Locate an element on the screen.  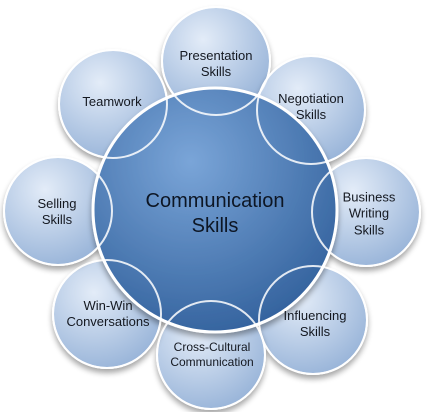
skill-rim-negotiation is located at coordinates (311, 110).